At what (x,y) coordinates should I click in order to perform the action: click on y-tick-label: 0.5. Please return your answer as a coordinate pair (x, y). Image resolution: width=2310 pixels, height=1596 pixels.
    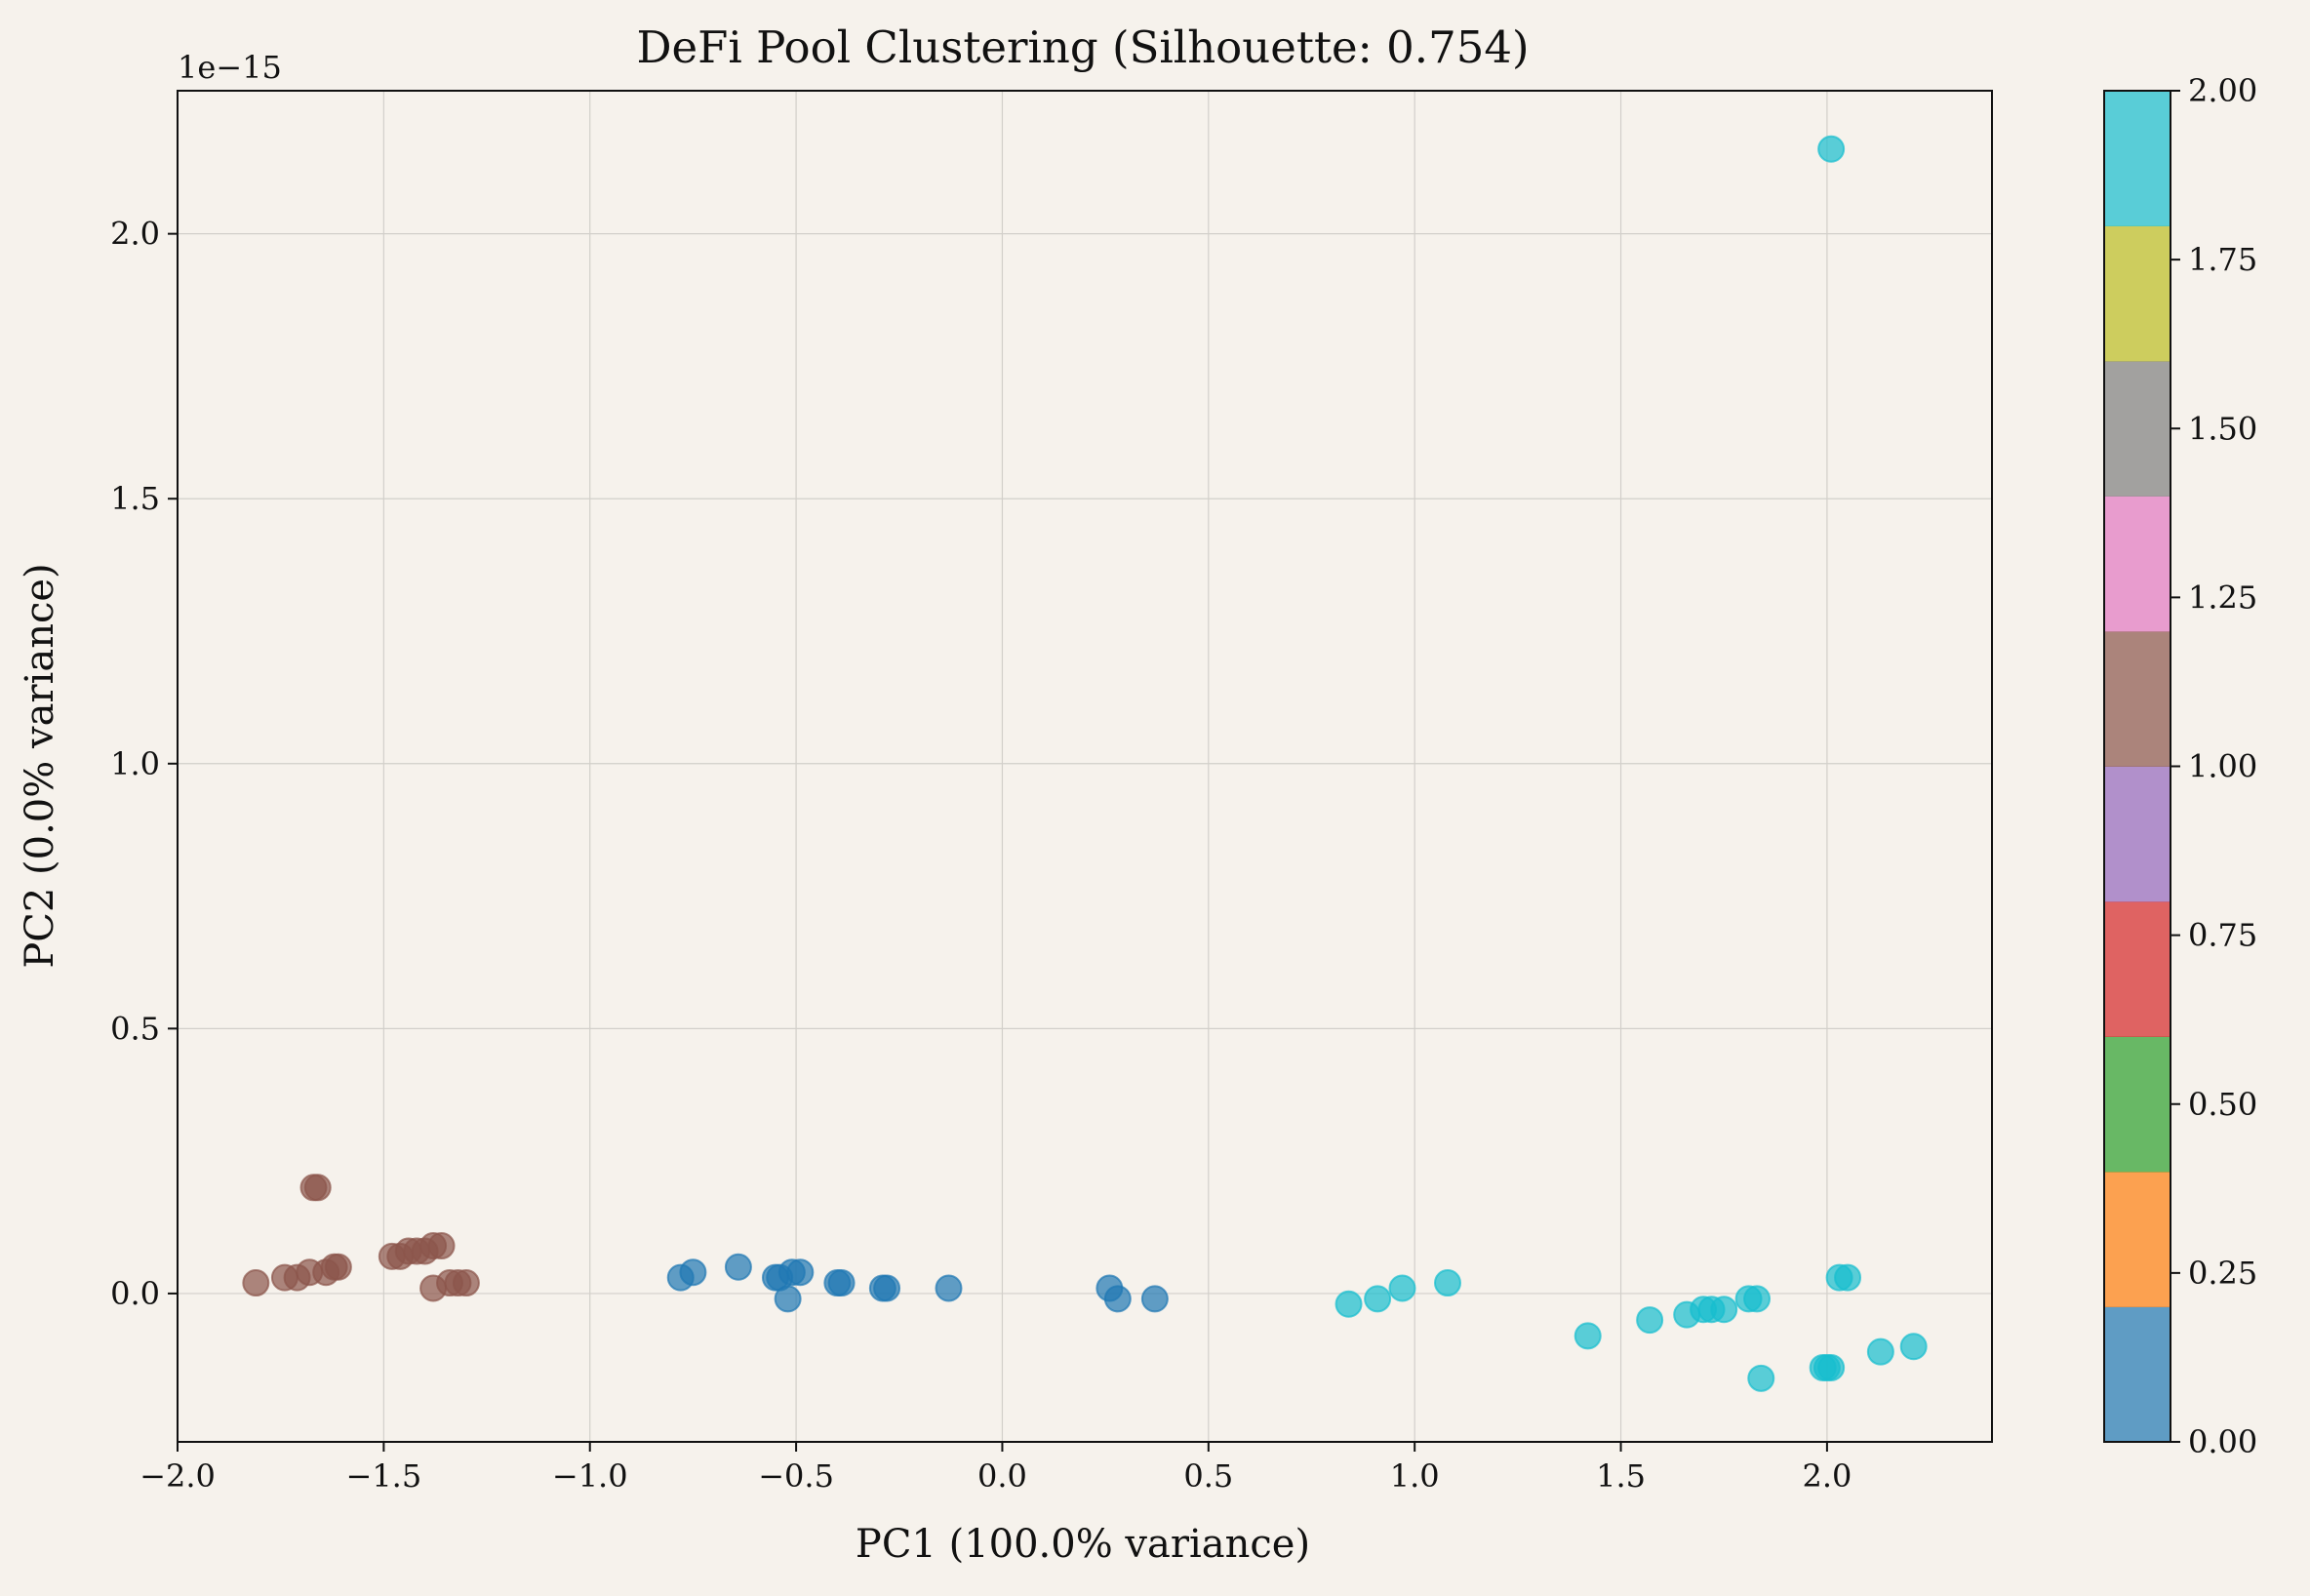
    Looking at the image, I should click on (135, 1028).